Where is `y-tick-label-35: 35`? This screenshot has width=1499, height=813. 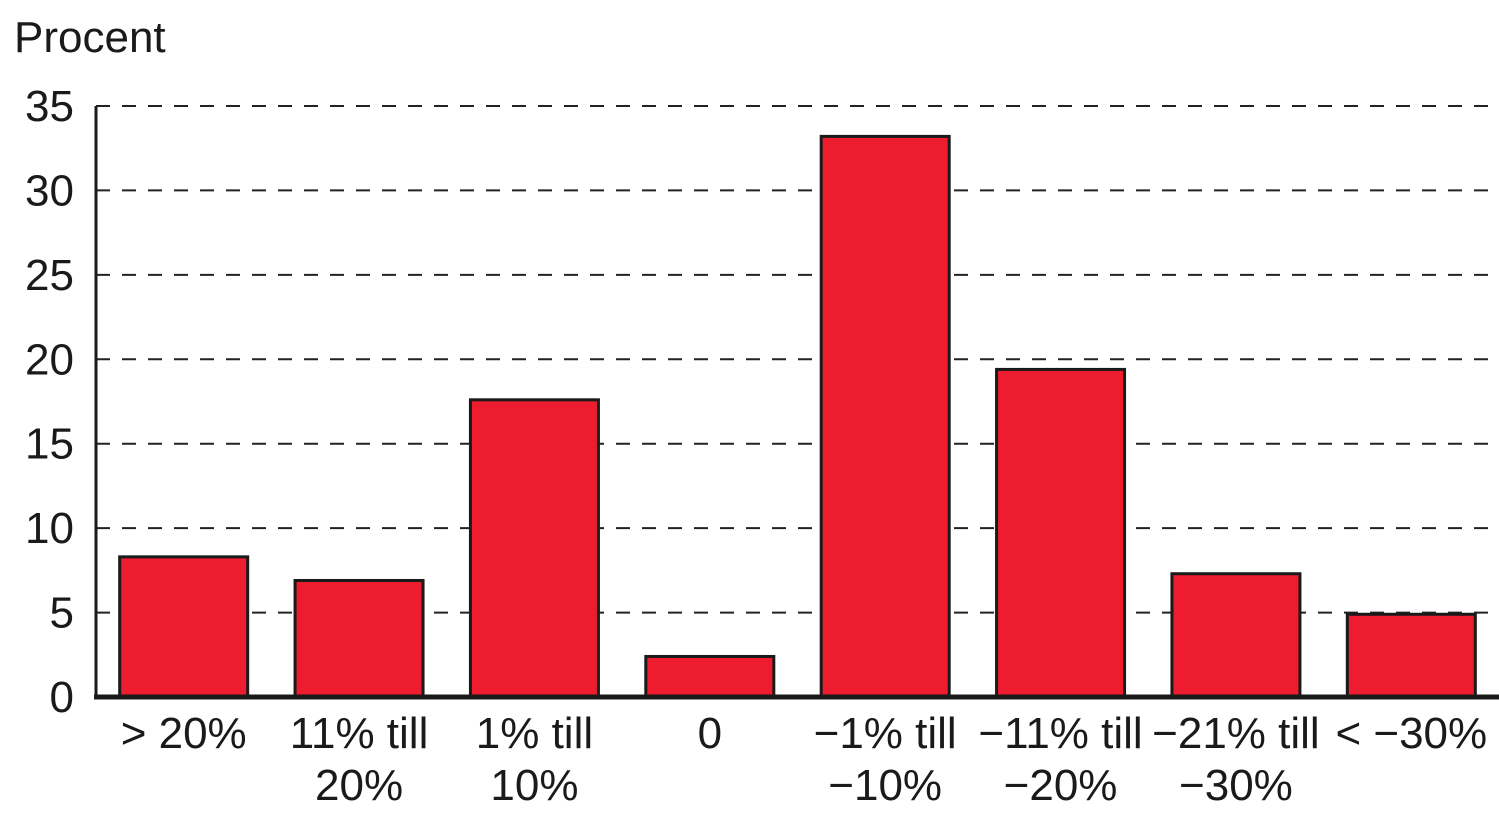 y-tick-label-35: 35 is located at coordinates (49, 106).